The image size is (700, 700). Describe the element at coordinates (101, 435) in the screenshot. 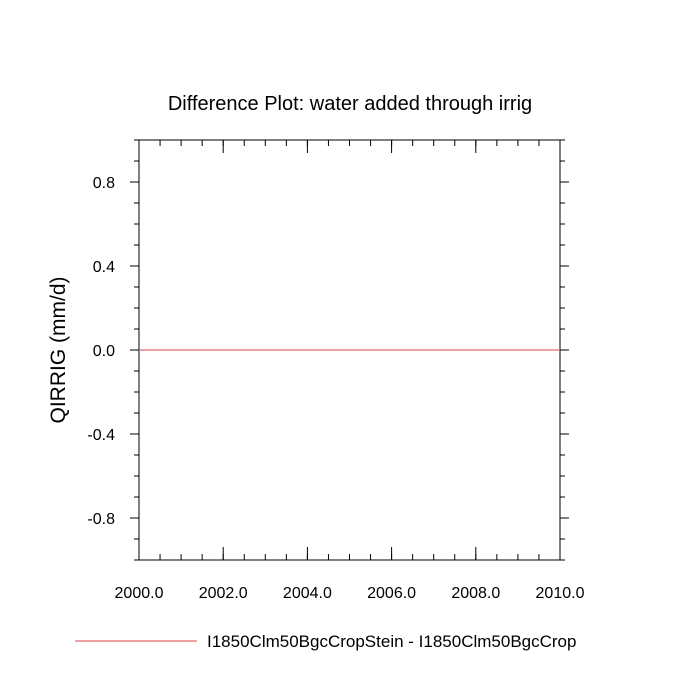

I see `y-tick-label: -0.4` at that location.